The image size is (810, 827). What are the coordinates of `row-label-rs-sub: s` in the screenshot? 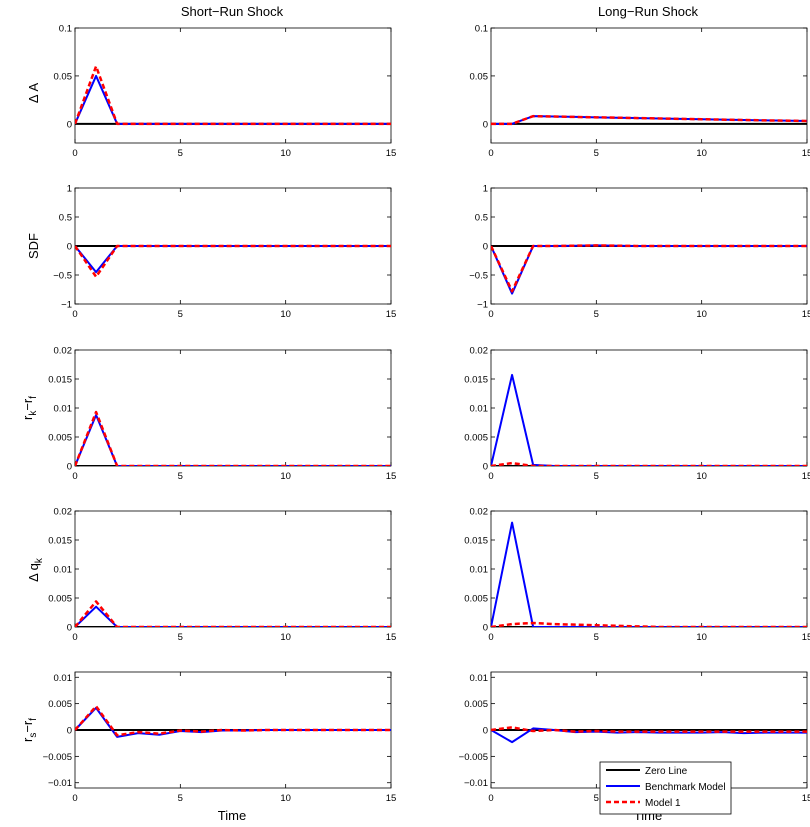 It's located at (33, 735).